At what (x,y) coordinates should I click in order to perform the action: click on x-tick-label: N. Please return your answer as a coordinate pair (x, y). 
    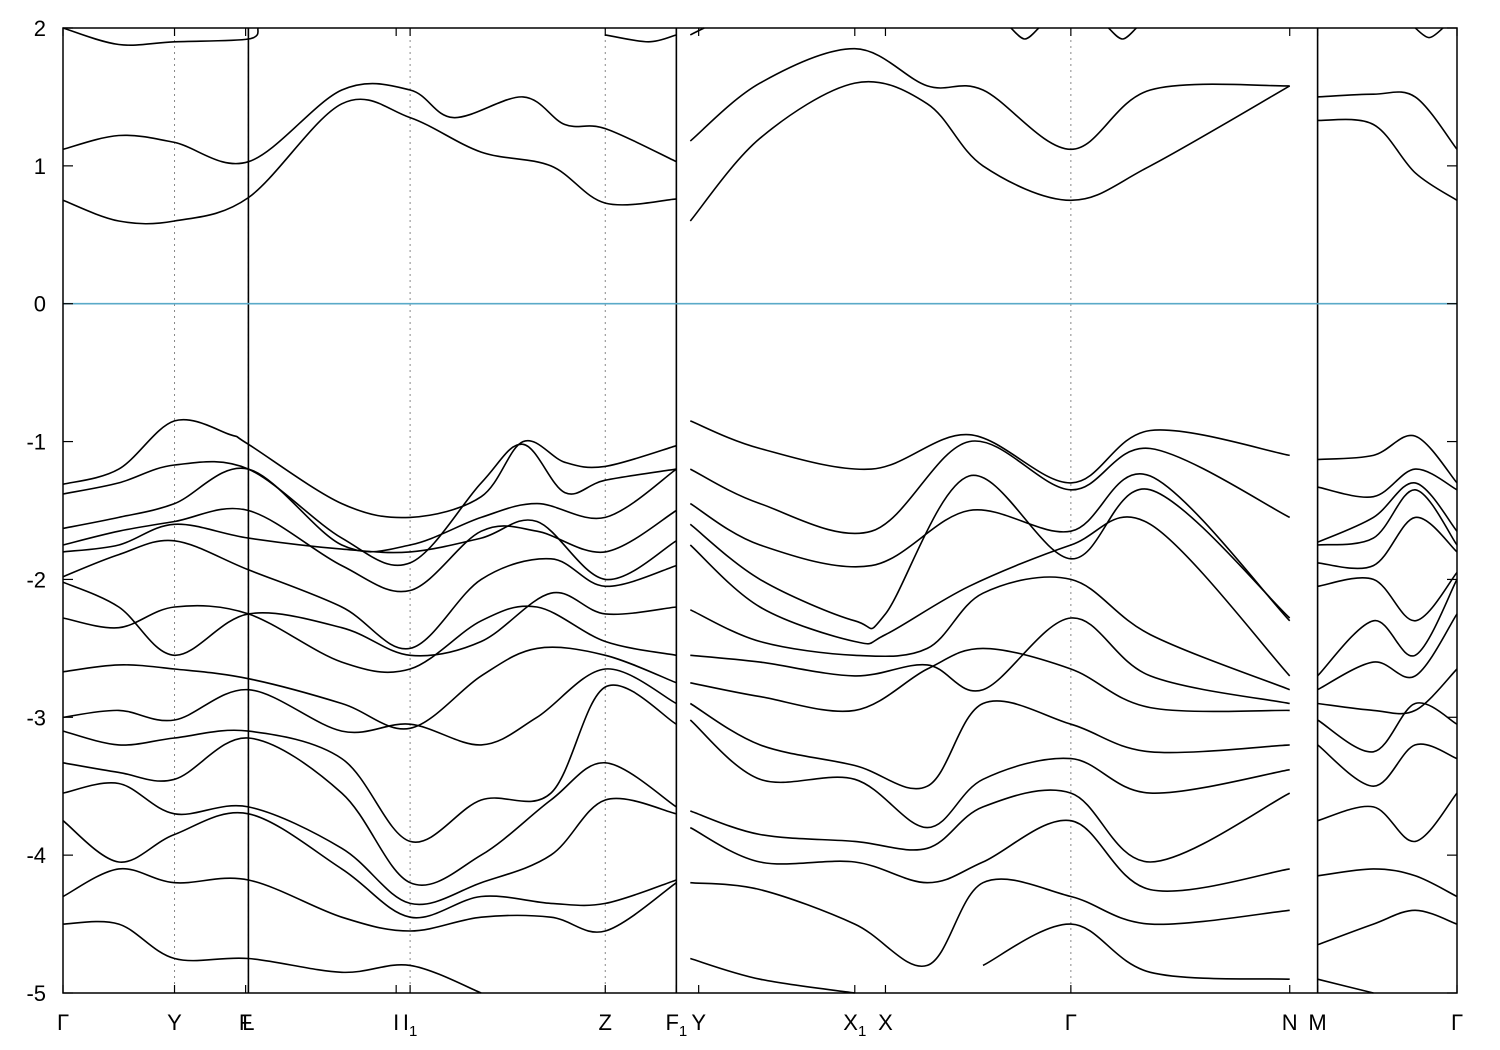
    Looking at the image, I should click on (1290, 1022).